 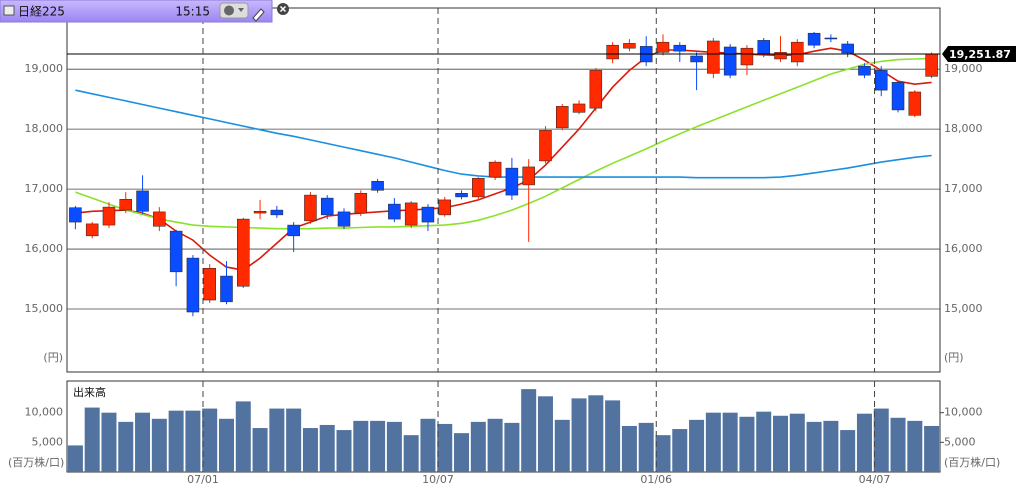 What do you see at coordinates (972, 462) in the screenshot?
I see `unit-label: (百万株/口)` at bounding box center [972, 462].